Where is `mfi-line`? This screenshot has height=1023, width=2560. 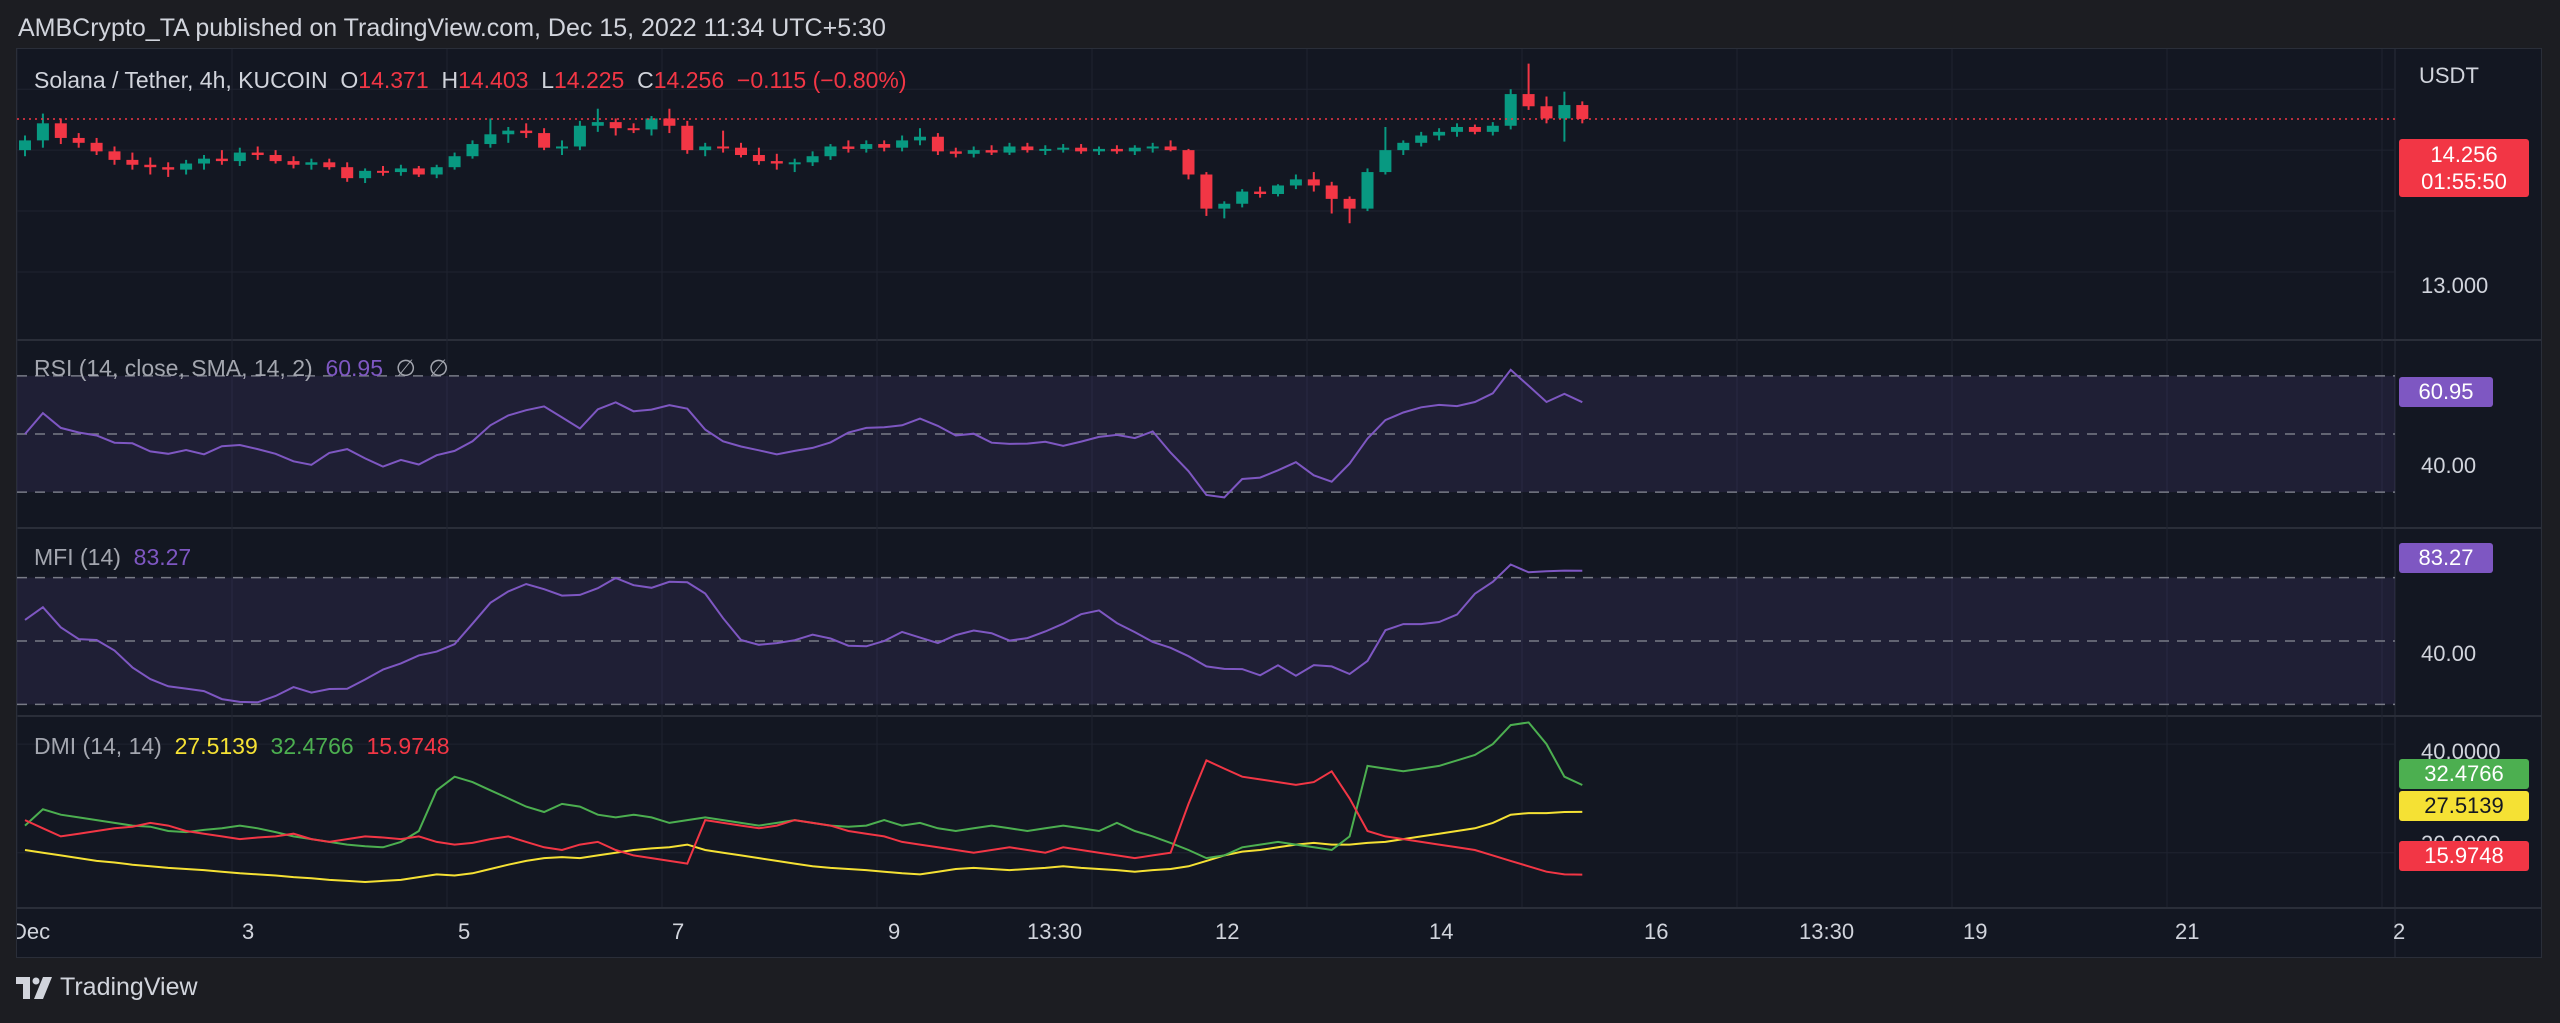
mfi-line is located at coordinates (803, 633).